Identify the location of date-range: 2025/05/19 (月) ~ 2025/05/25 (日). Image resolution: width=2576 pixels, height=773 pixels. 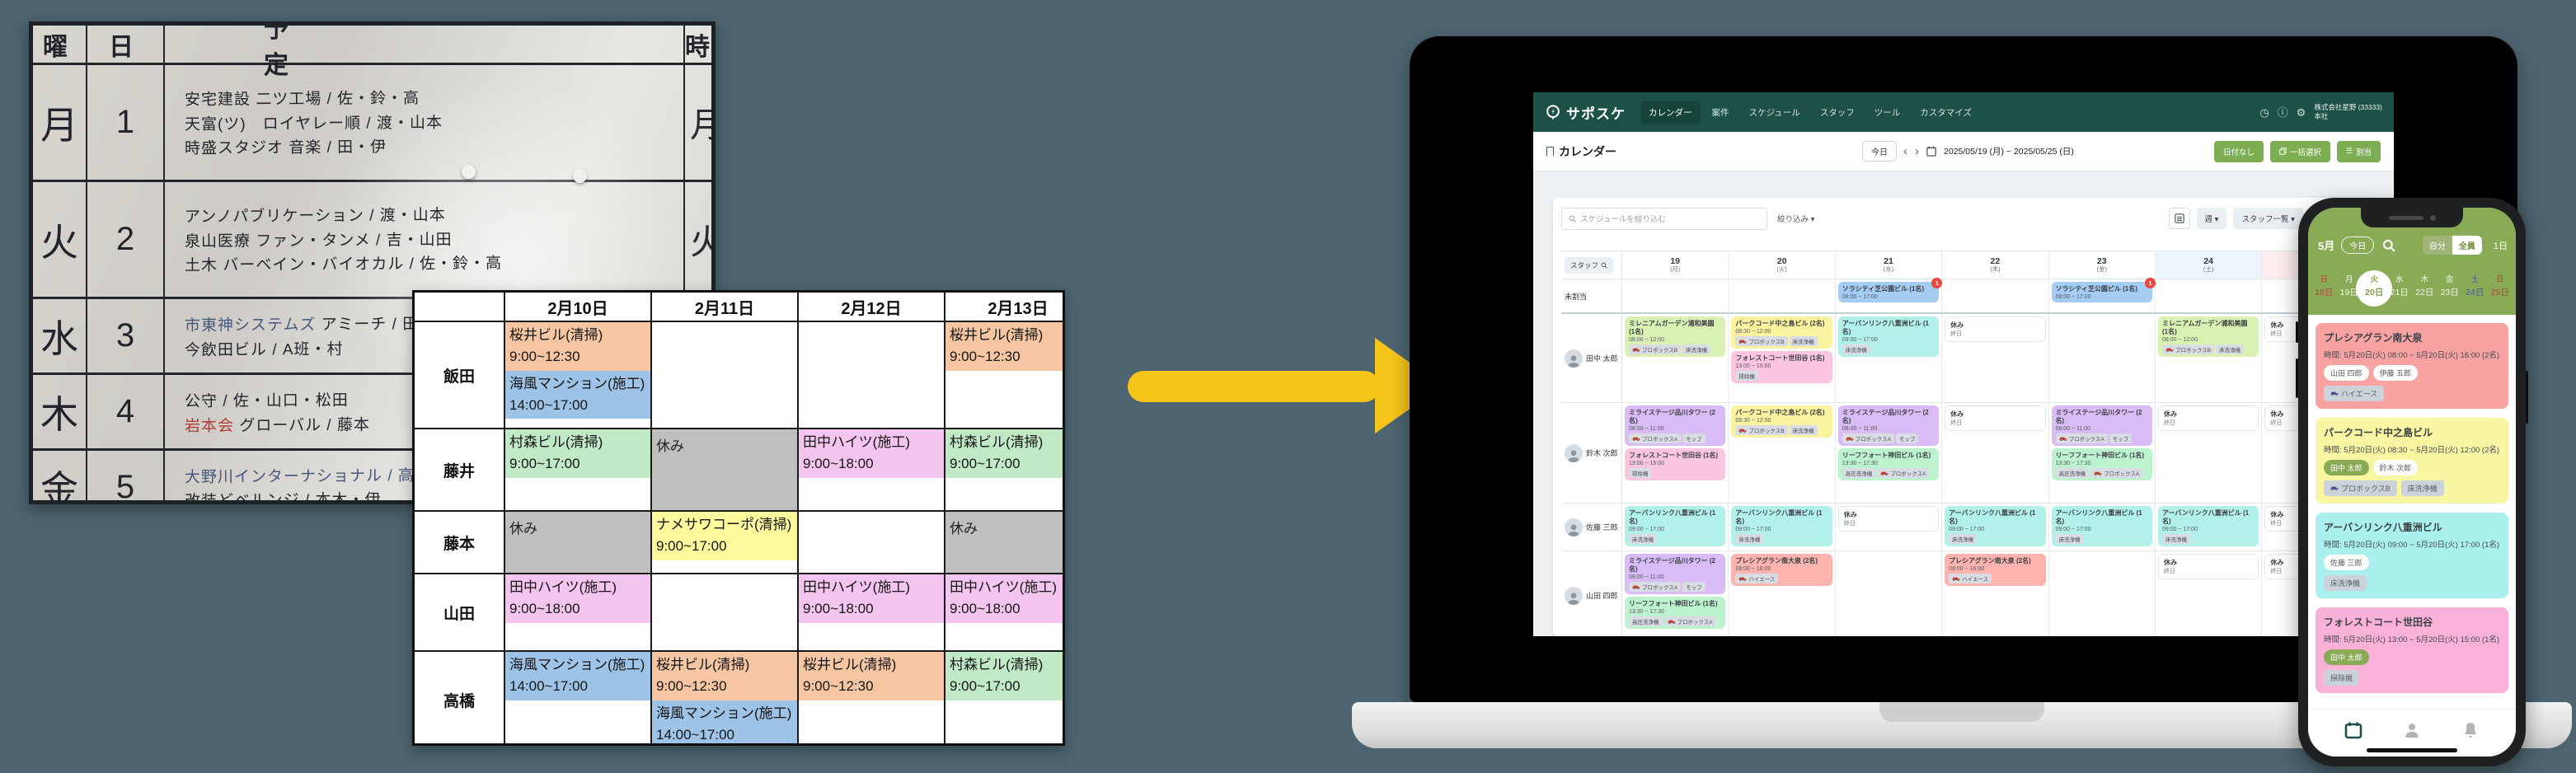
(2009, 152).